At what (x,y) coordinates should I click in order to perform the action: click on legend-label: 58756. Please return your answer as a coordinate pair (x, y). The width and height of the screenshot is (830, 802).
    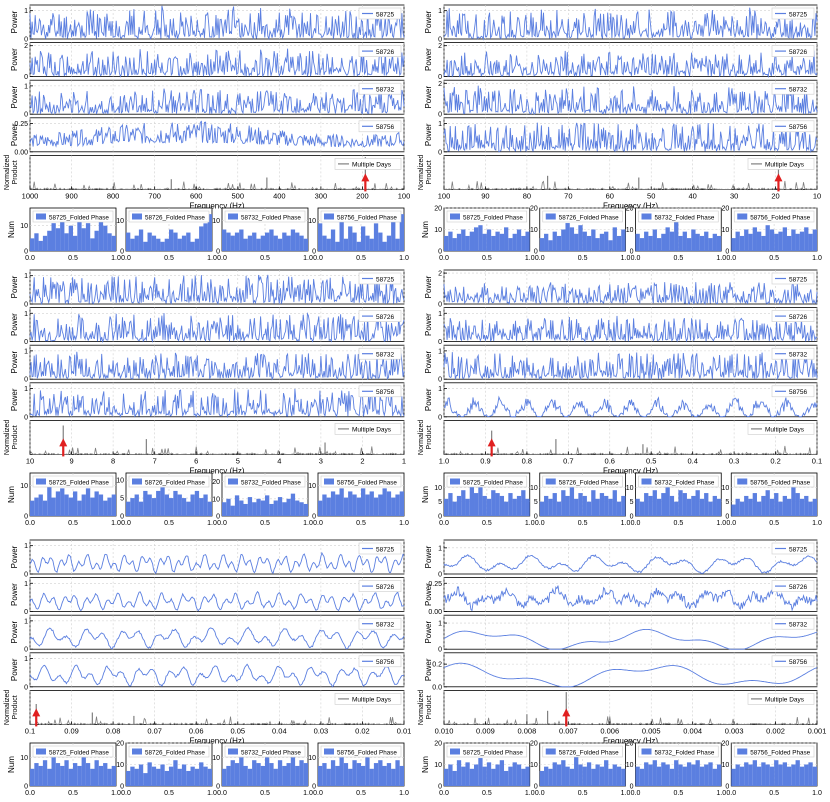
    Looking at the image, I should click on (385, 392).